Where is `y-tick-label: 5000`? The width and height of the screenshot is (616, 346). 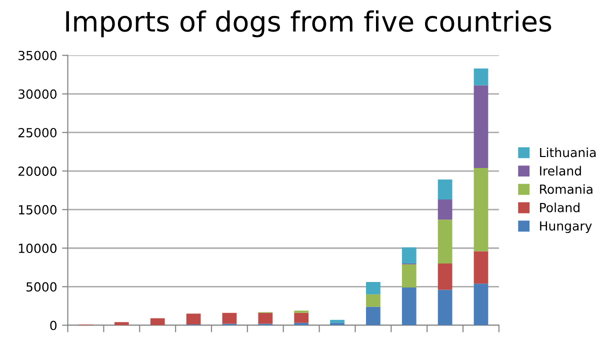 y-tick-label: 5000 is located at coordinates (41, 287).